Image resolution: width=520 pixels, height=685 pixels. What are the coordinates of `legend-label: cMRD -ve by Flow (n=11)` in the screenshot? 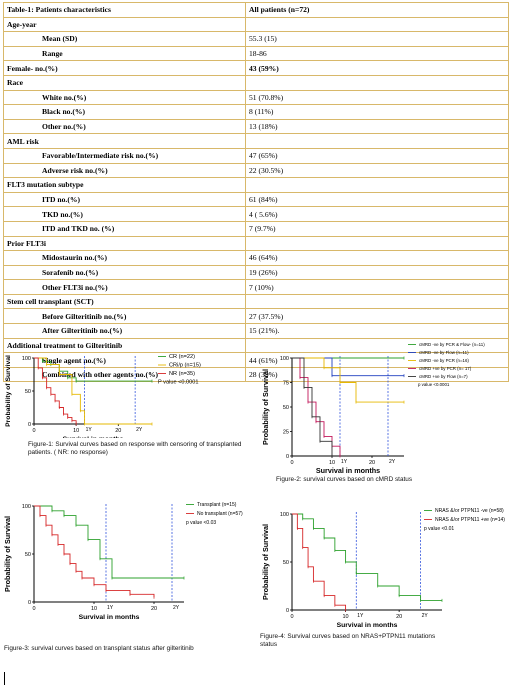 It's located at (444, 352).